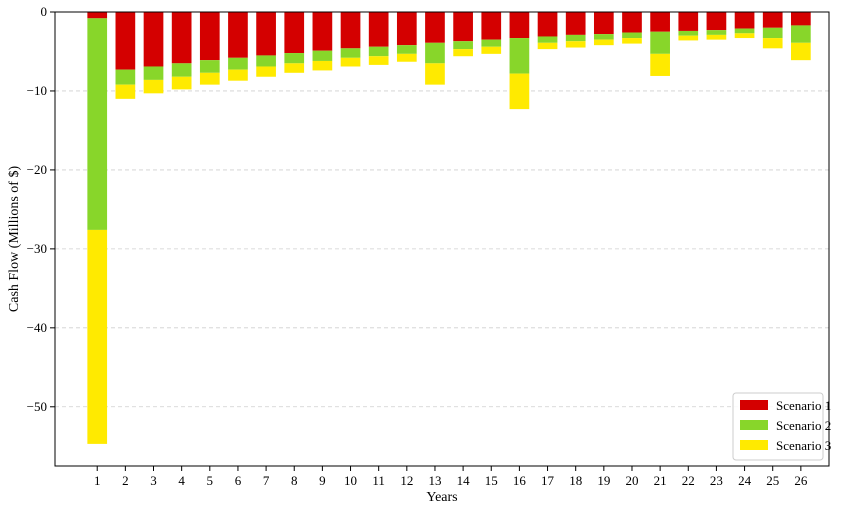 This screenshot has width=861, height=511. I want to click on x-tick-label: 1, so click(97, 480).